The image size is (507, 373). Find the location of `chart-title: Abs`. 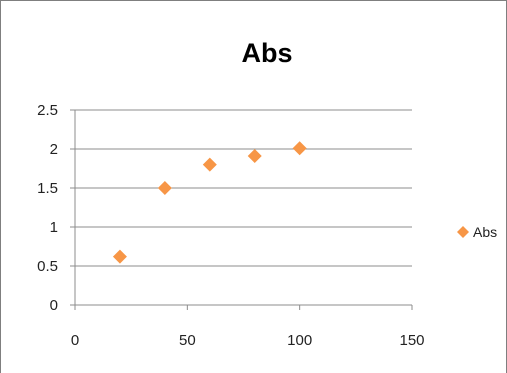

chart-title: Abs is located at coordinates (266, 53).